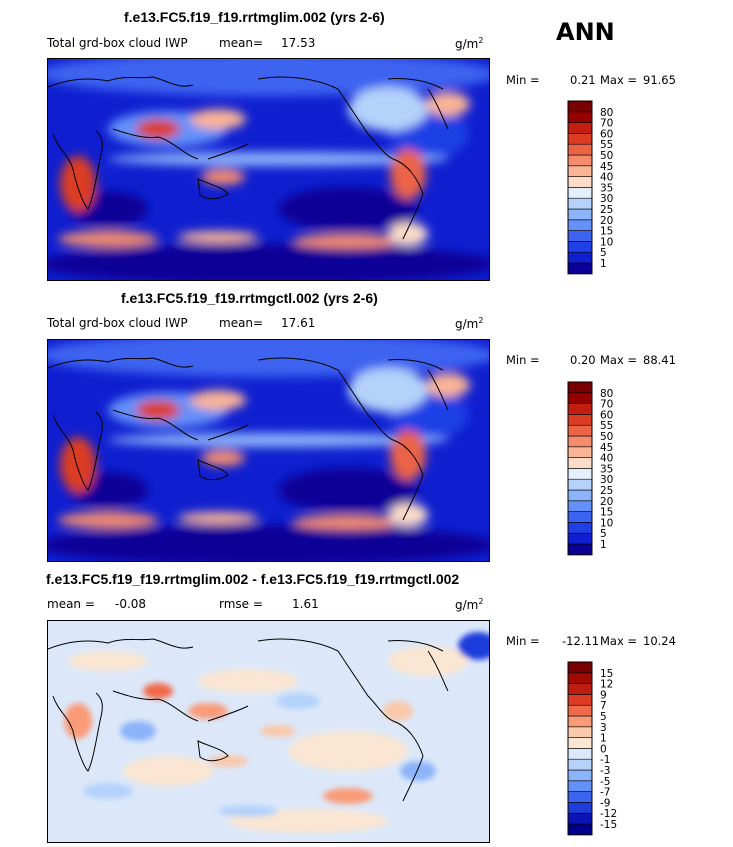  I want to click on panel2-colorbar: 1 5 10 15 20 25 30 35 40 45 50 55 60 70 80, so click(597, 469).